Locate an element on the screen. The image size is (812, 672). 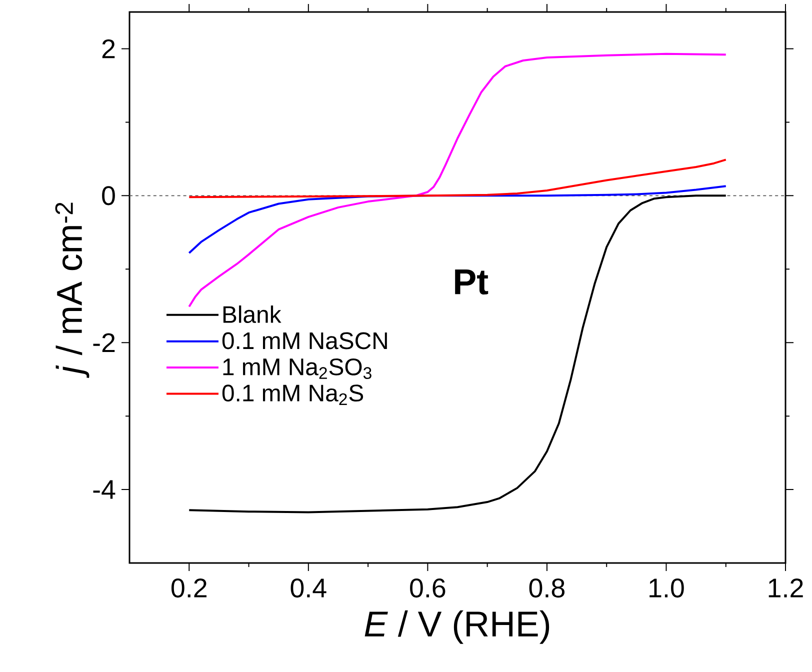
annotation: Pt is located at coordinates (471, 282).